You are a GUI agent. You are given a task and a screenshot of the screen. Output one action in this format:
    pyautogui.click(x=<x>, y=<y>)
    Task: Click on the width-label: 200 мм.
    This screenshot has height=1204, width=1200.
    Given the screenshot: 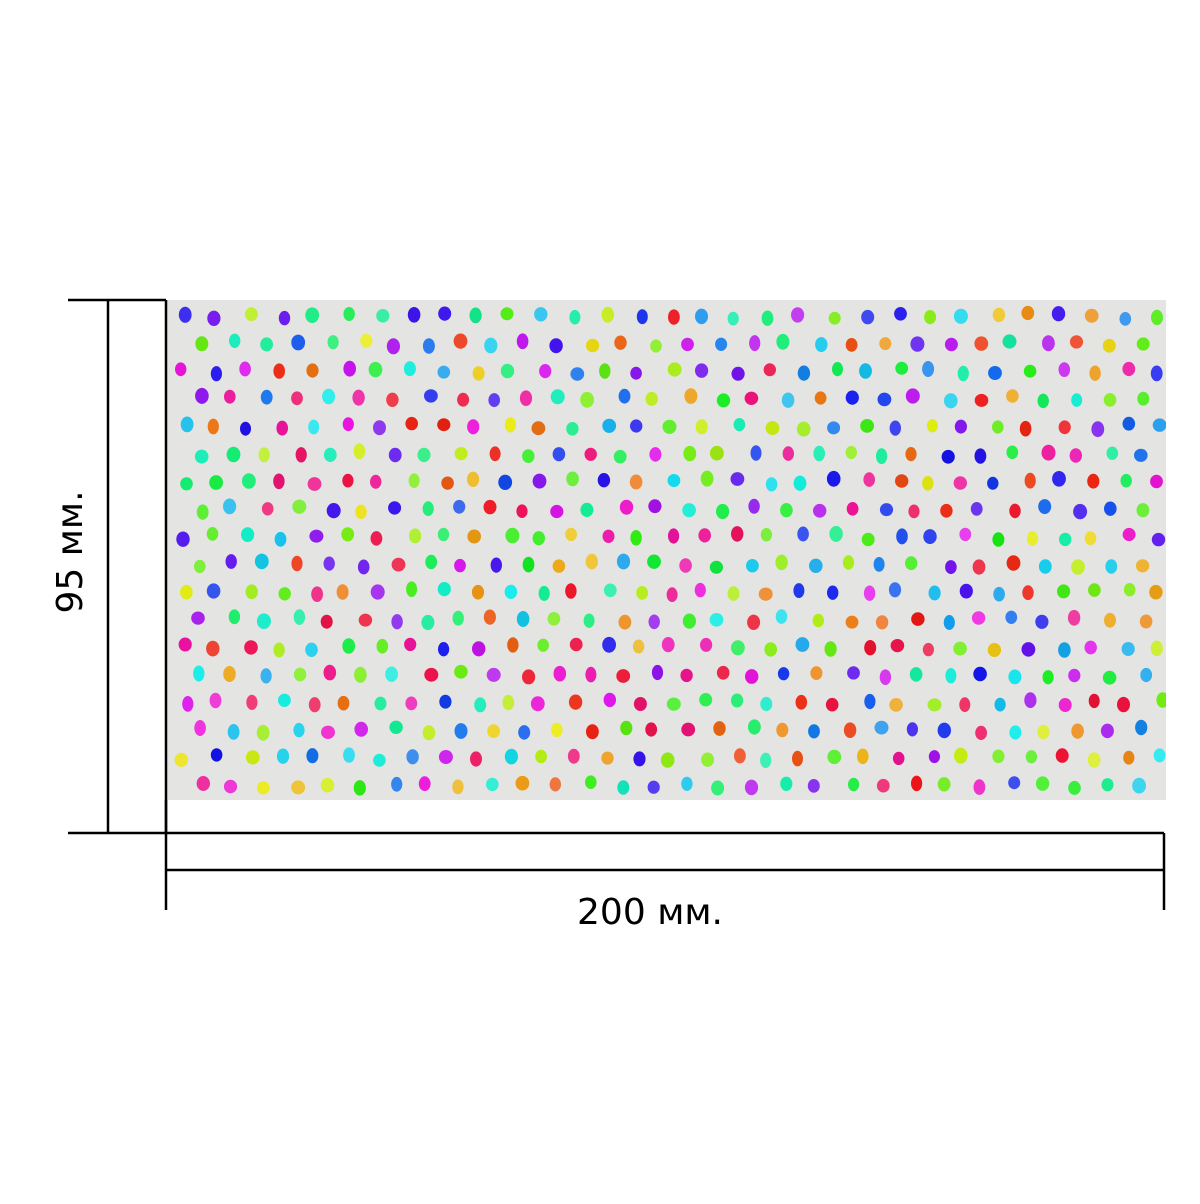 What is the action you would take?
    pyautogui.click(x=650, y=912)
    